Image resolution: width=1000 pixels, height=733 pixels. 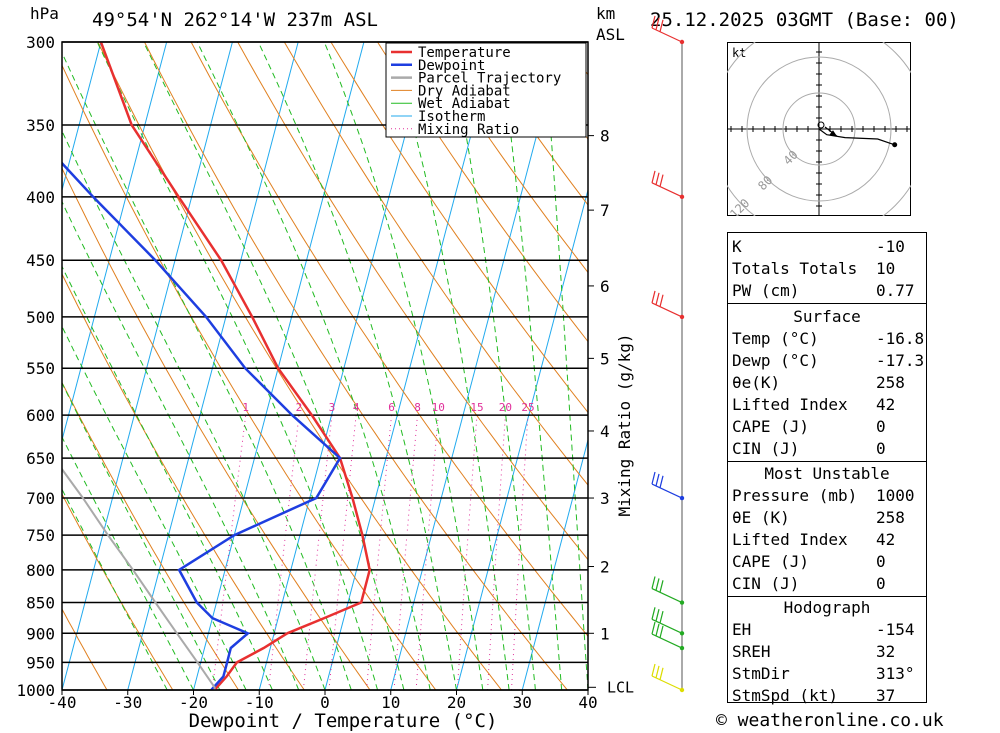 I want to click on temperature-tick-label: -30, so click(x=127, y=702).